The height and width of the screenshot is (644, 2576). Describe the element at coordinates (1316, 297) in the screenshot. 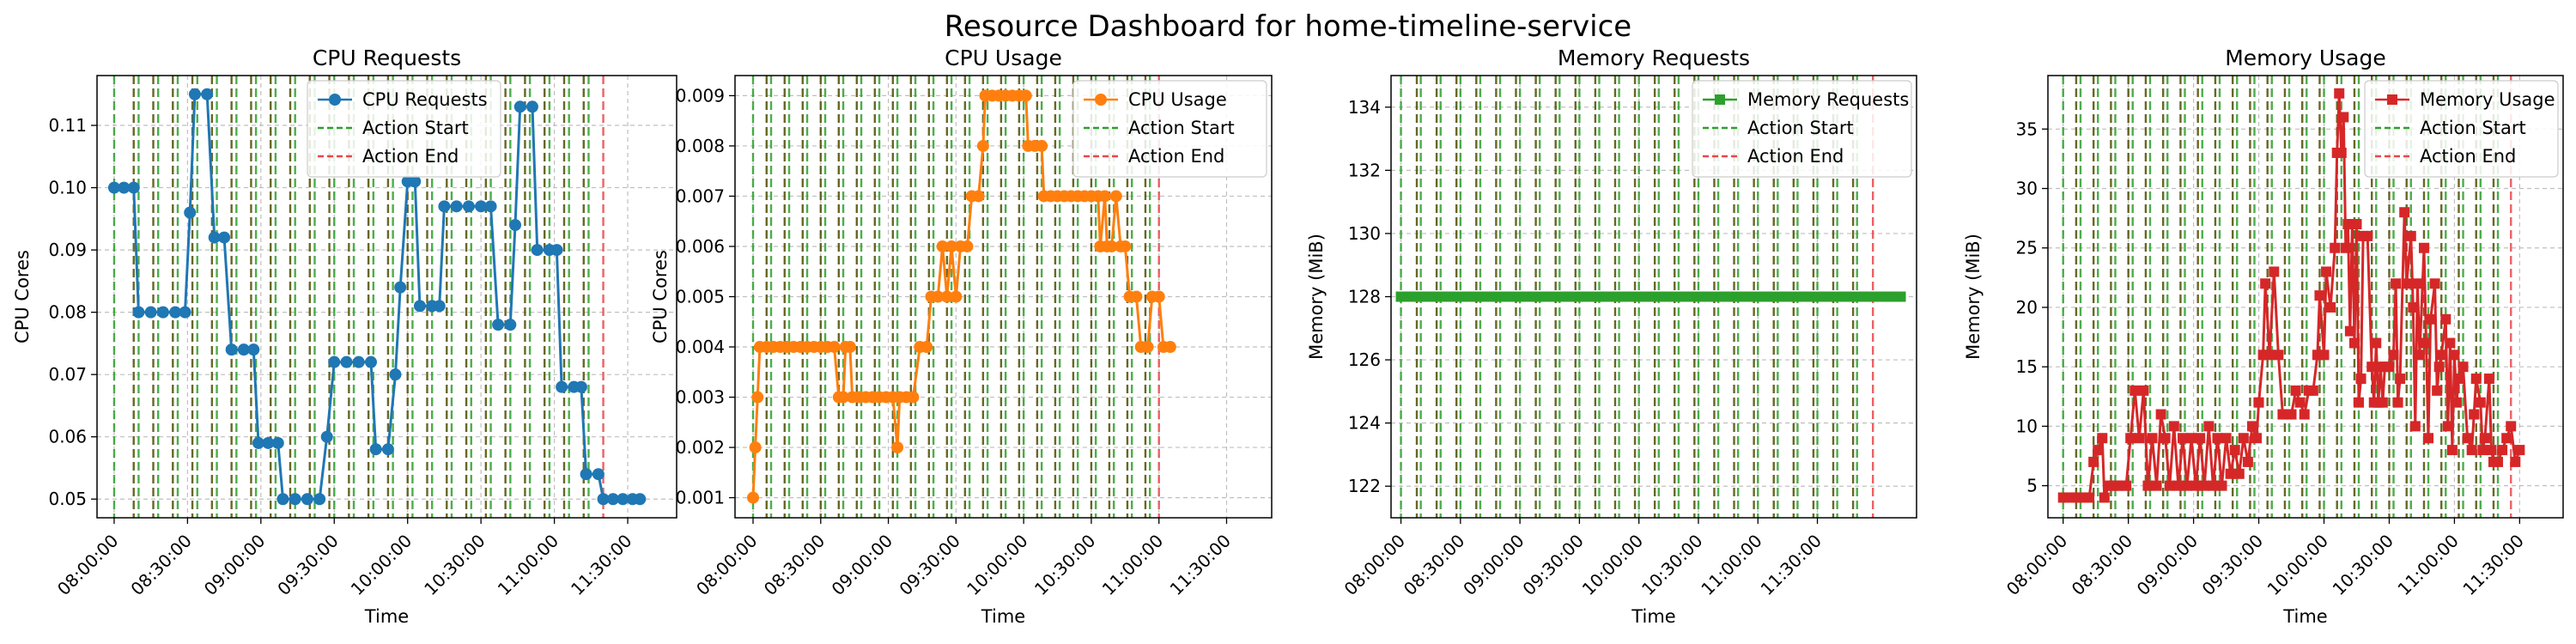

I see `y-axis-label: Memory (MiB)` at that location.